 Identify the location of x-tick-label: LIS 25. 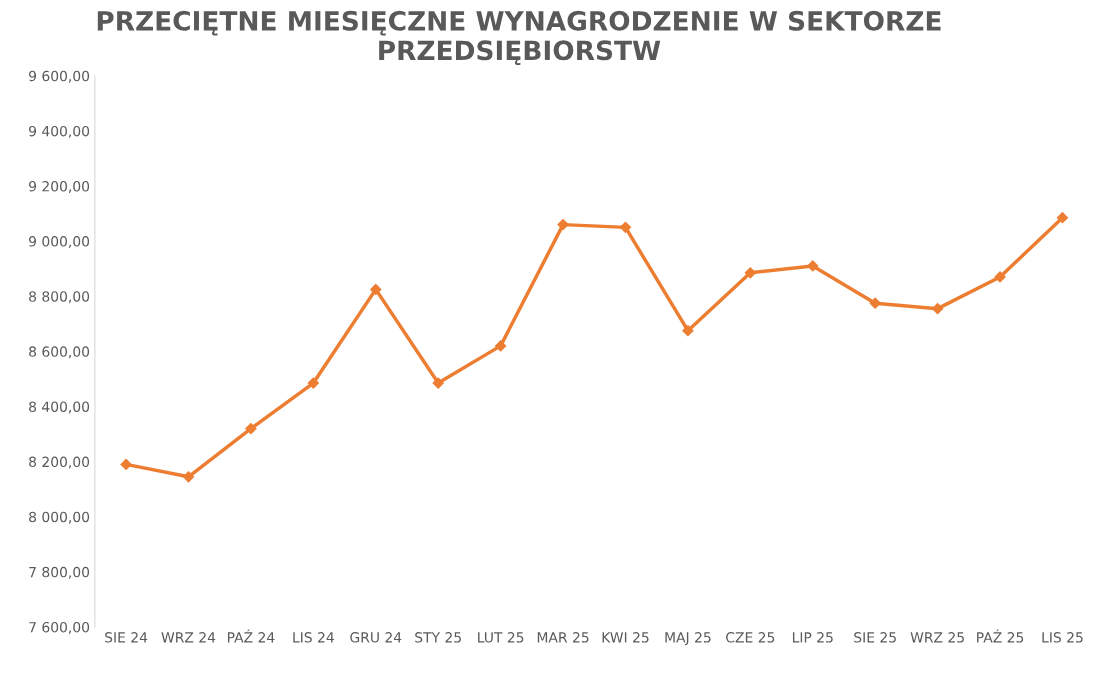
(1062, 637).